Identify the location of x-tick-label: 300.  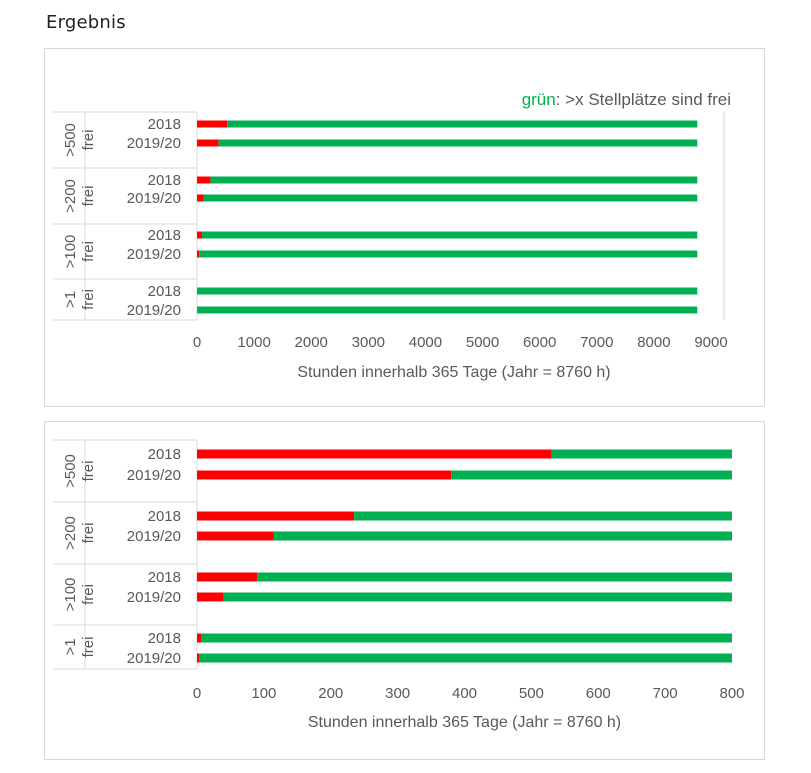
(397, 693).